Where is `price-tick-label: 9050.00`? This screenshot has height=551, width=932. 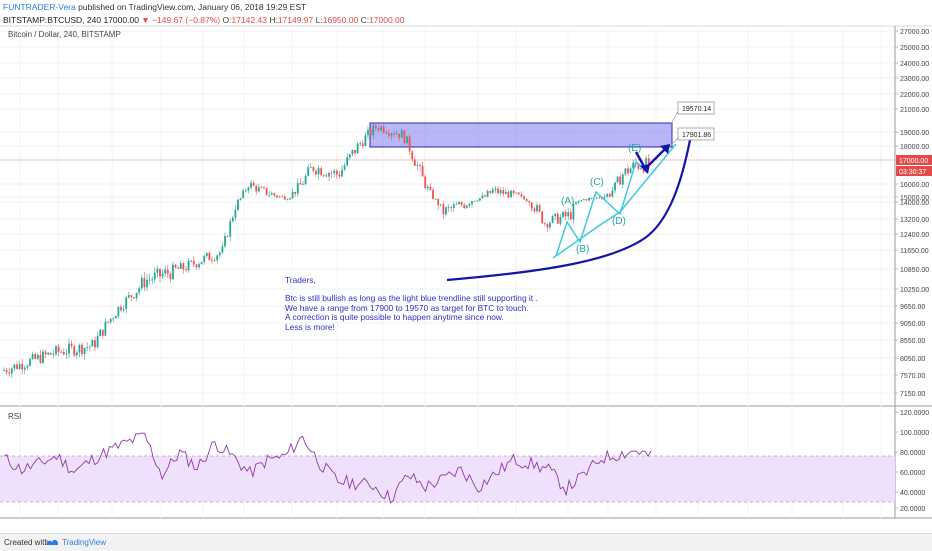 price-tick-label: 9050.00 is located at coordinates (912, 324).